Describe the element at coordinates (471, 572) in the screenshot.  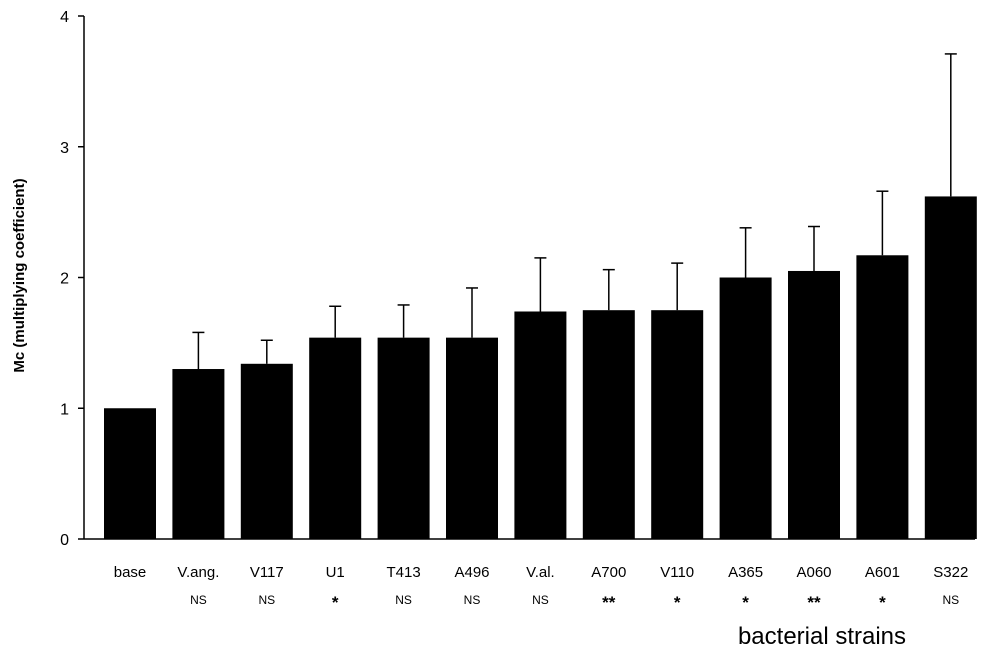
I see `category-label: A496` at that location.